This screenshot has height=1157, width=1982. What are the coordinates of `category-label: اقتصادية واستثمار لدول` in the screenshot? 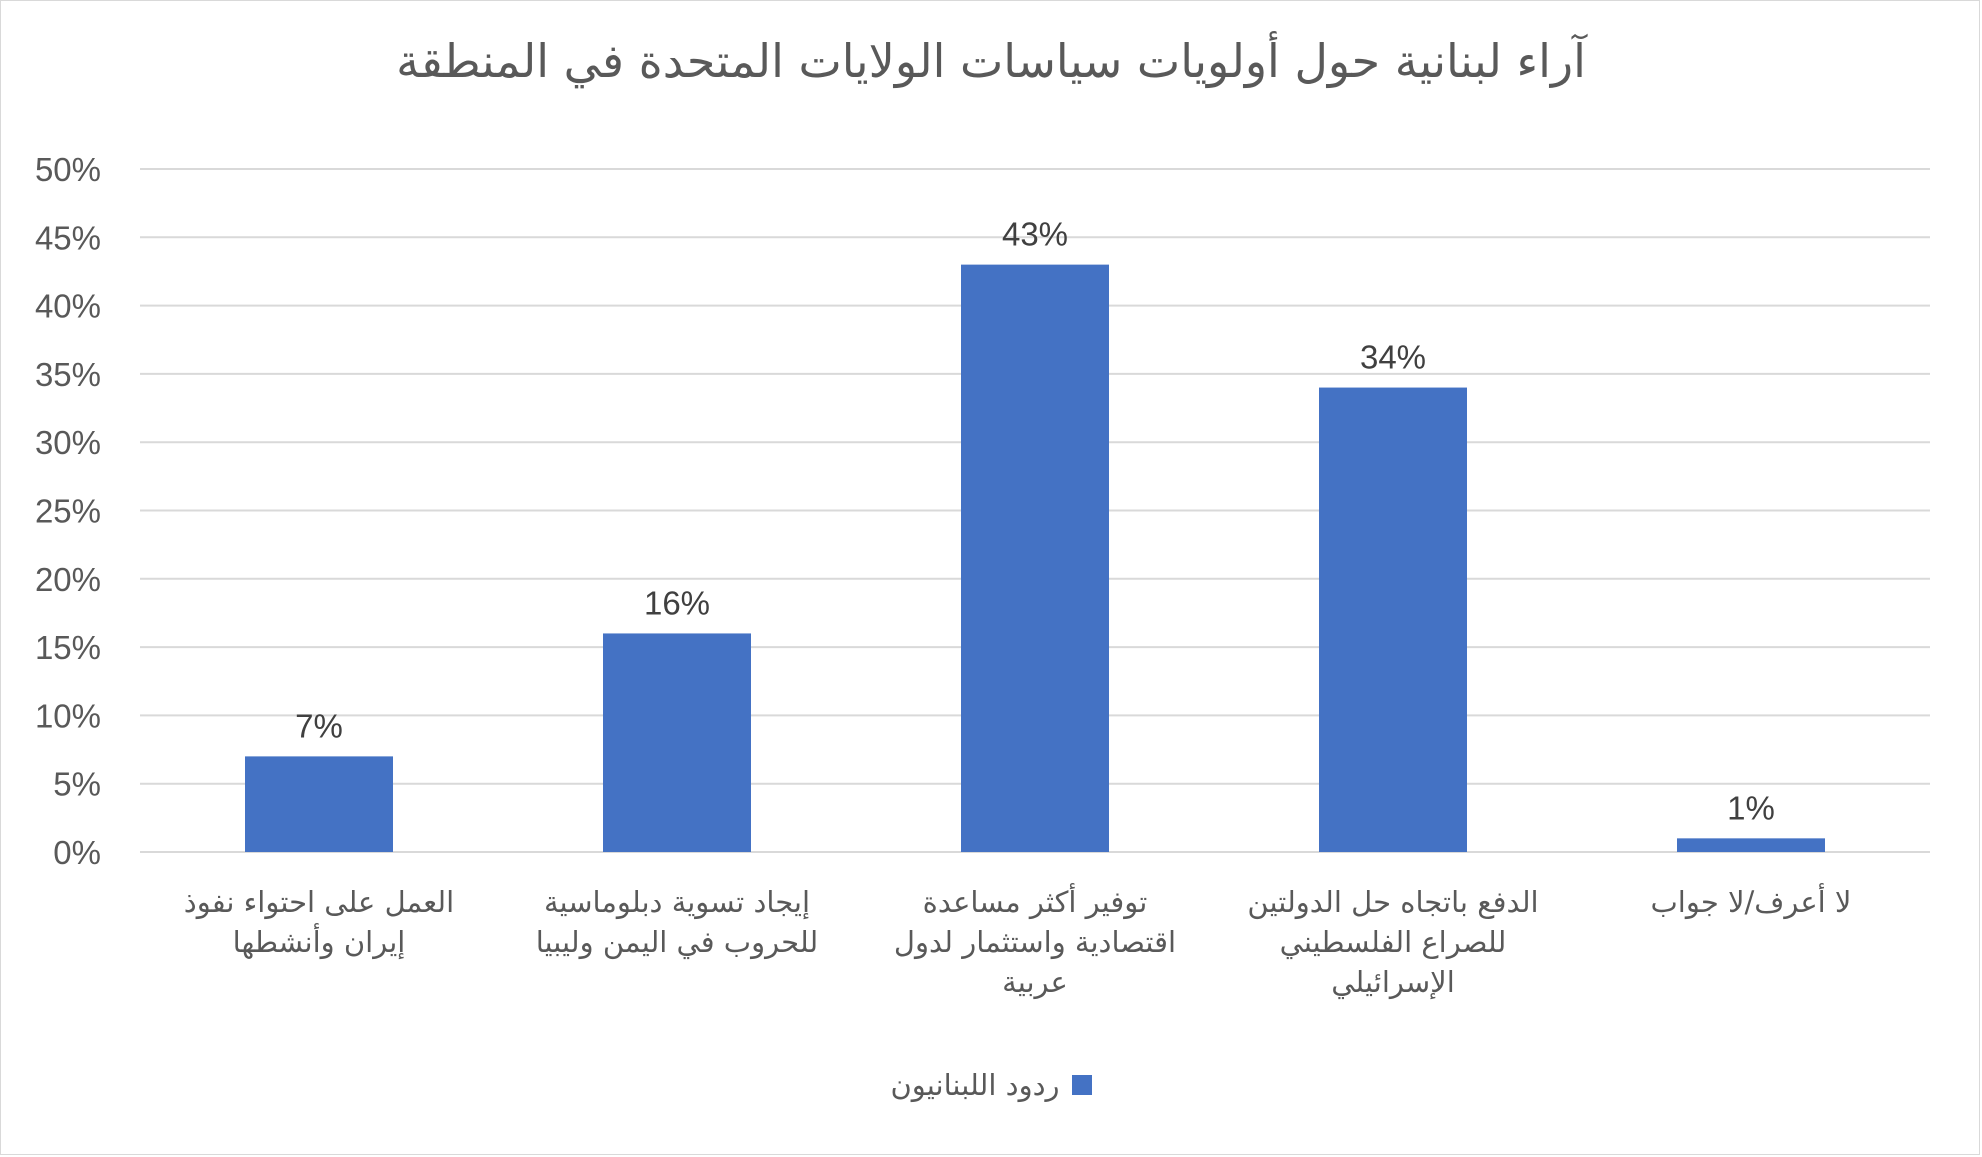 It's located at (1035, 942).